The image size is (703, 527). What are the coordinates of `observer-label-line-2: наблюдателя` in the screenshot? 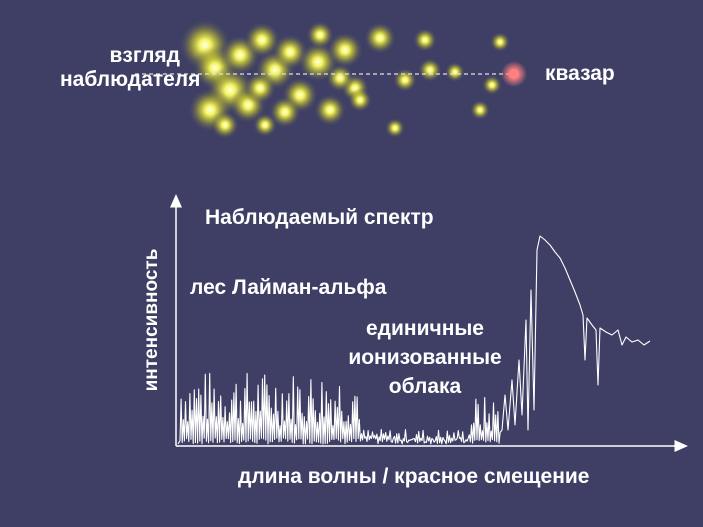 It's located at (130, 79).